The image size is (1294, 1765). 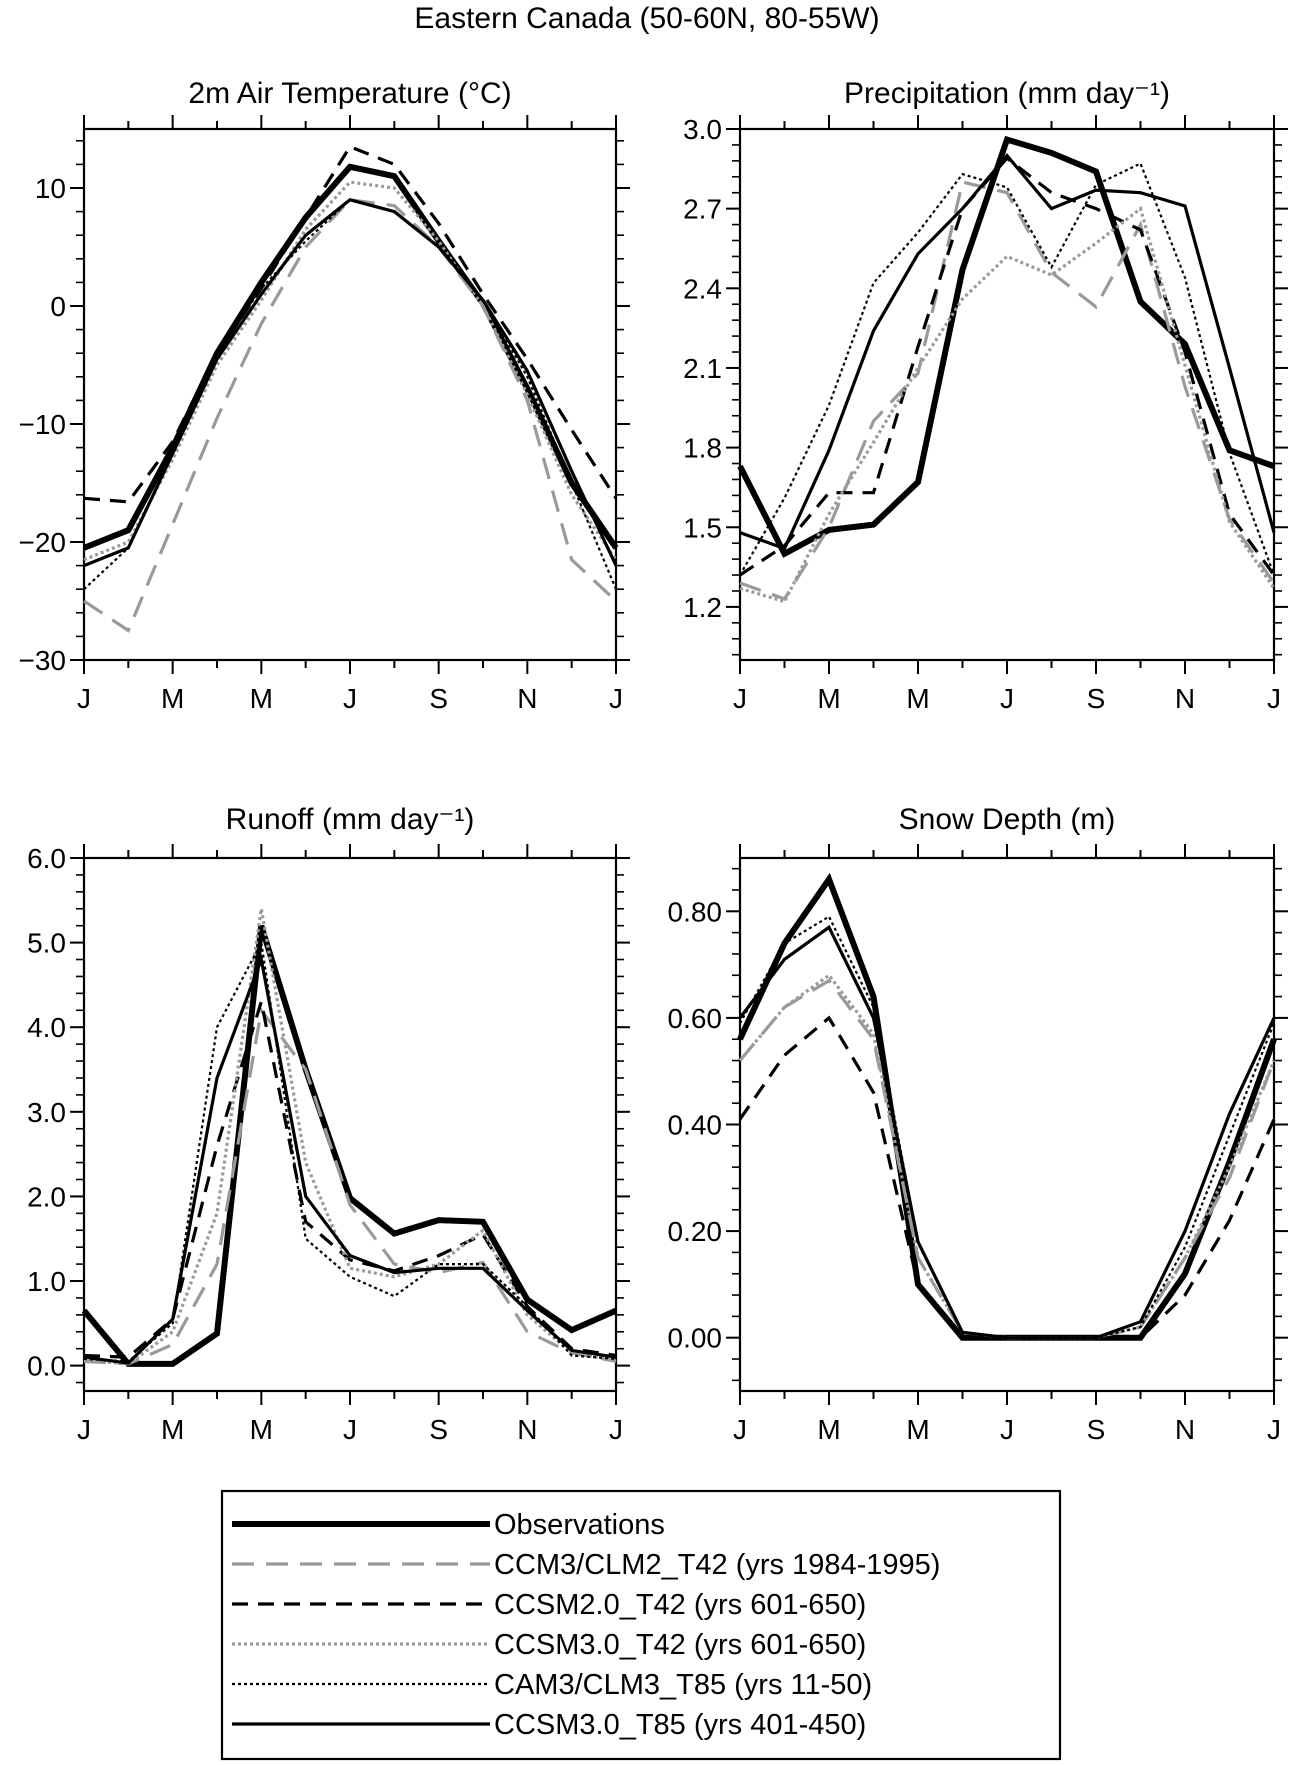 What do you see at coordinates (579, 1525) in the screenshot?
I see `legend-label-obs: Observations` at bounding box center [579, 1525].